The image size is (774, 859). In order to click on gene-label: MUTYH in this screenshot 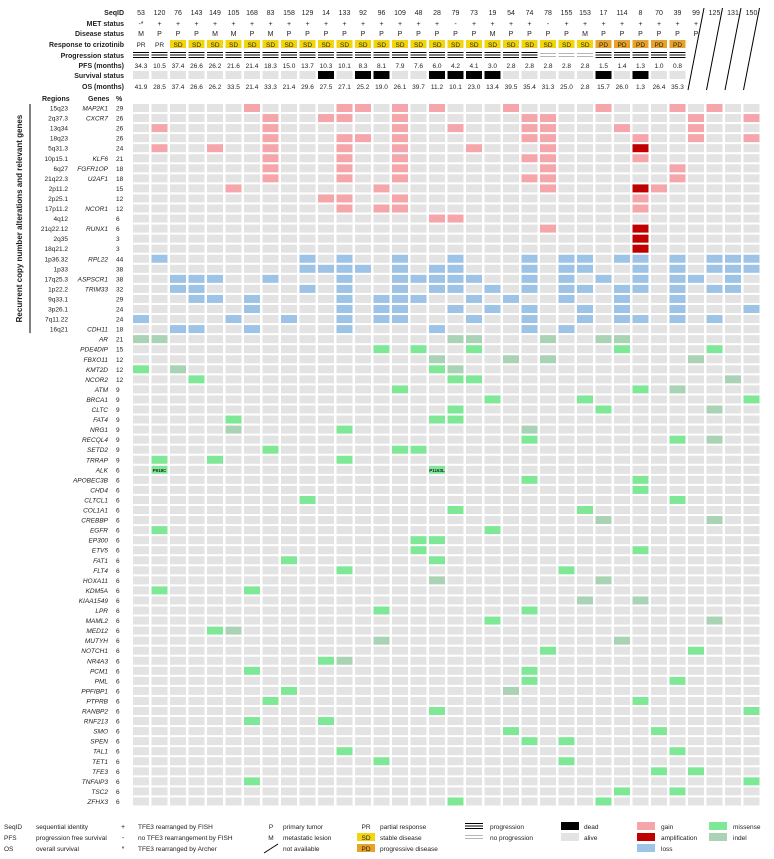, I will do `click(96, 641)`.